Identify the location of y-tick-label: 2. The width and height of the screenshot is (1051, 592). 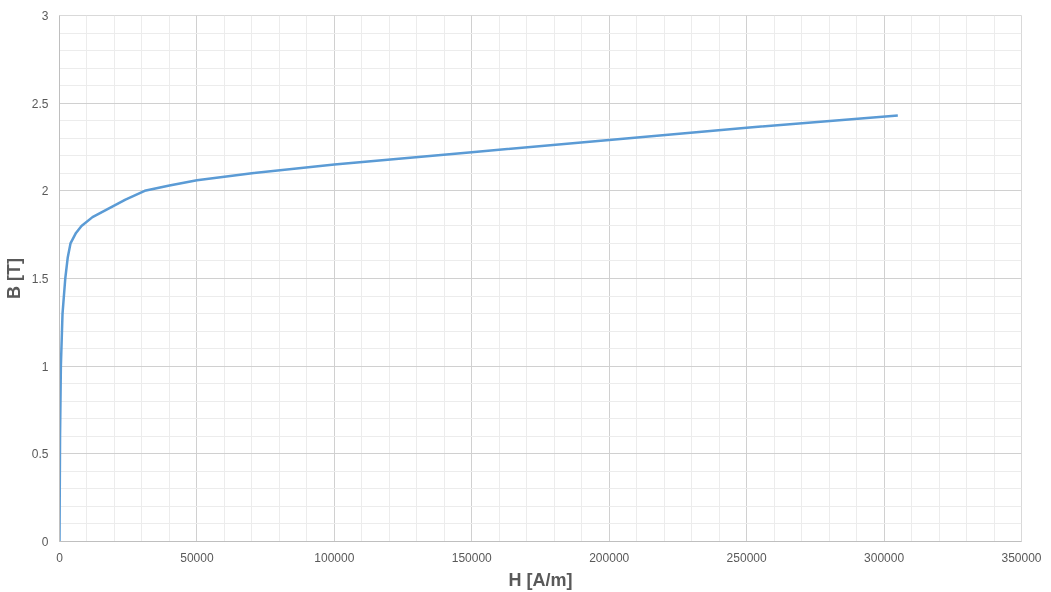
(45, 191).